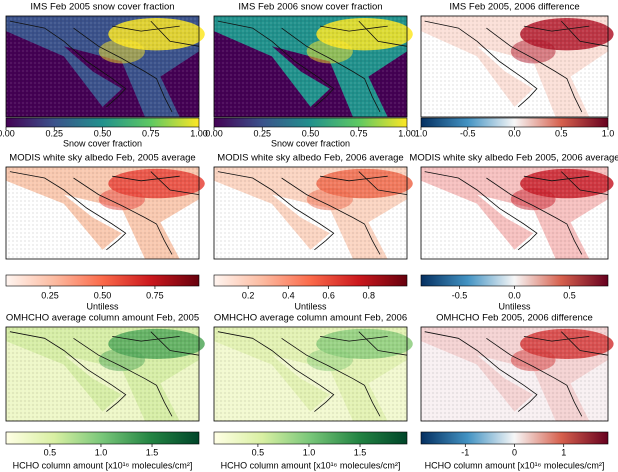 The image size is (618, 472). I want to click on panel-title: MODIS white sky albedo Feb, 2006 average, so click(310, 158).